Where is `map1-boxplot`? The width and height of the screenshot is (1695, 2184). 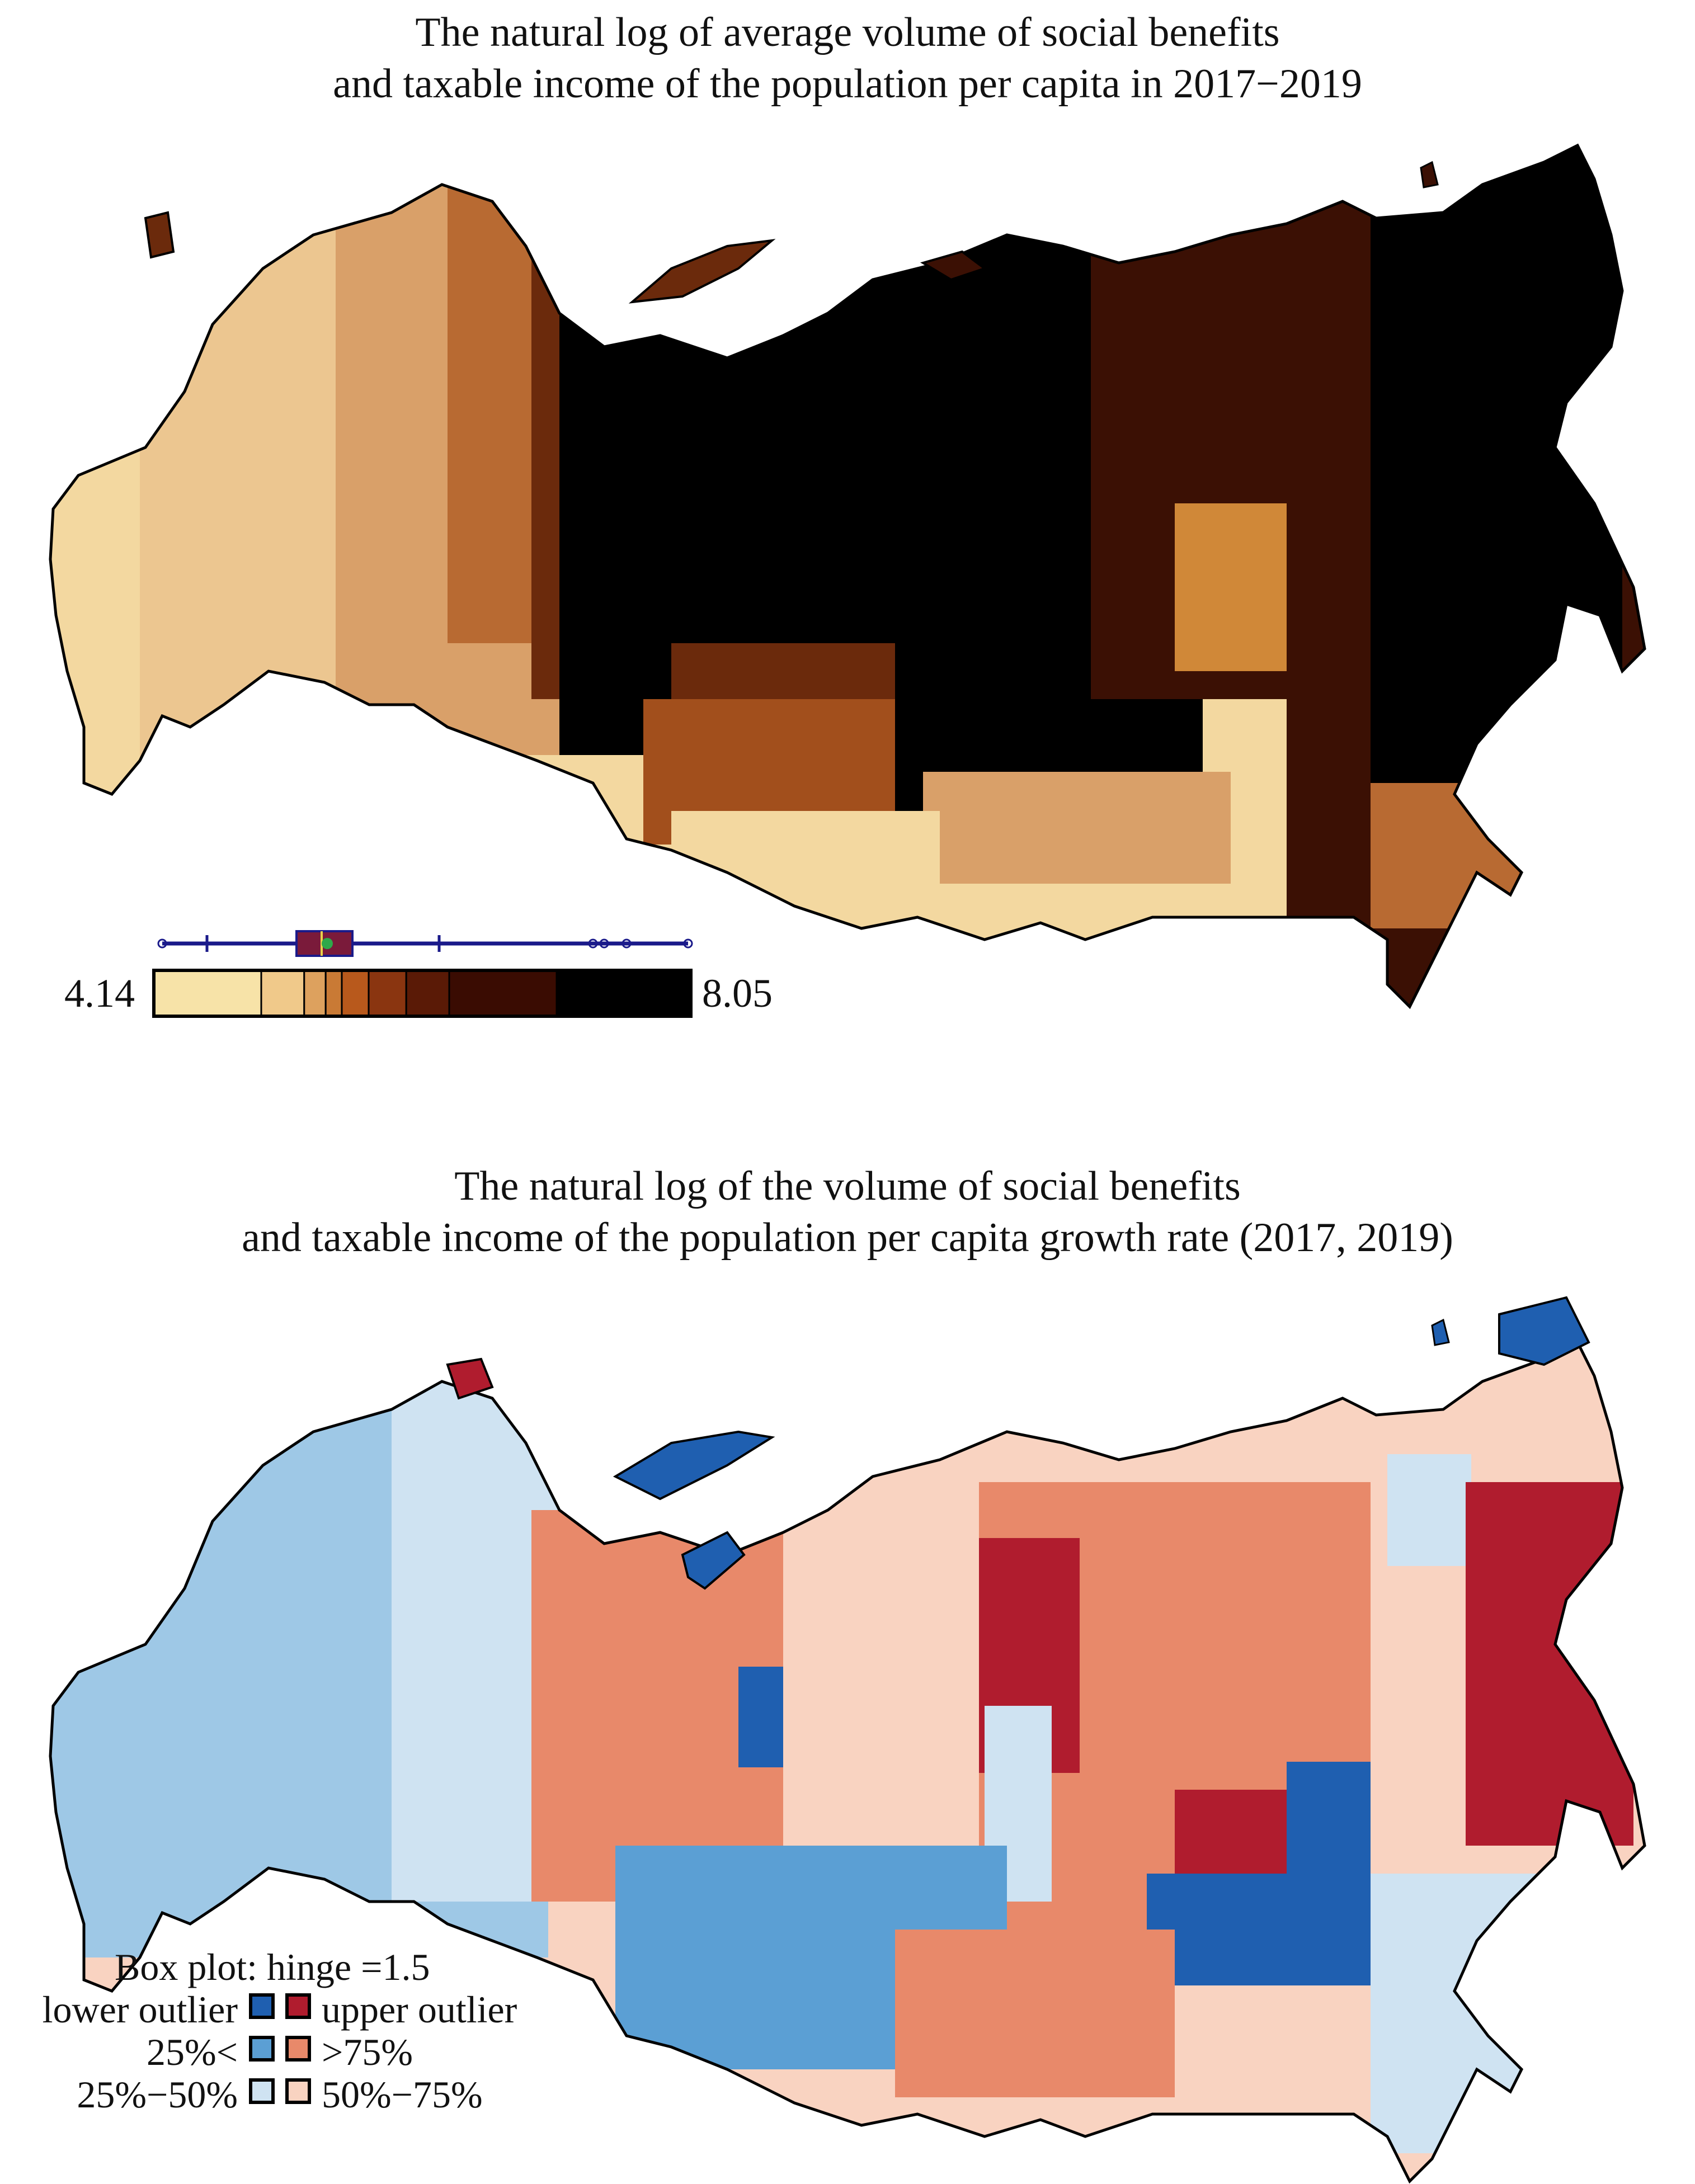 map1-boxplot is located at coordinates (425, 943).